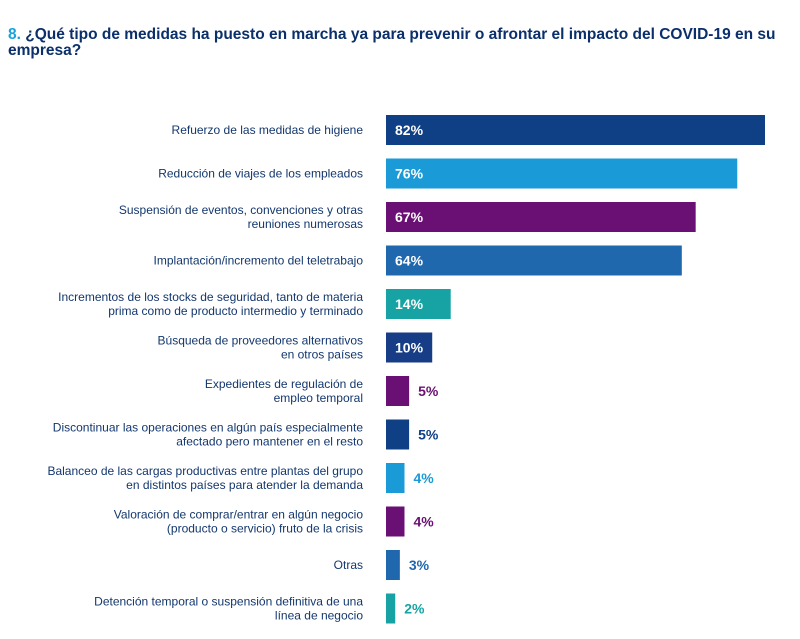  I want to click on question-number: 8., so click(14, 34).